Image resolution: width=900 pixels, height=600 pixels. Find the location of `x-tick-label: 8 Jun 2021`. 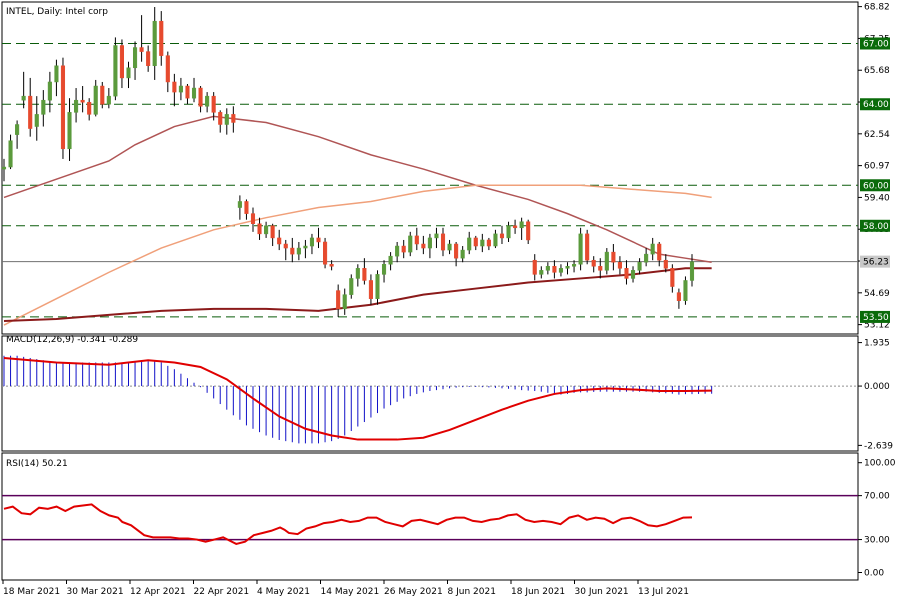

x-tick-label: 8 Jun 2021 is located at coordinates (472, 592).